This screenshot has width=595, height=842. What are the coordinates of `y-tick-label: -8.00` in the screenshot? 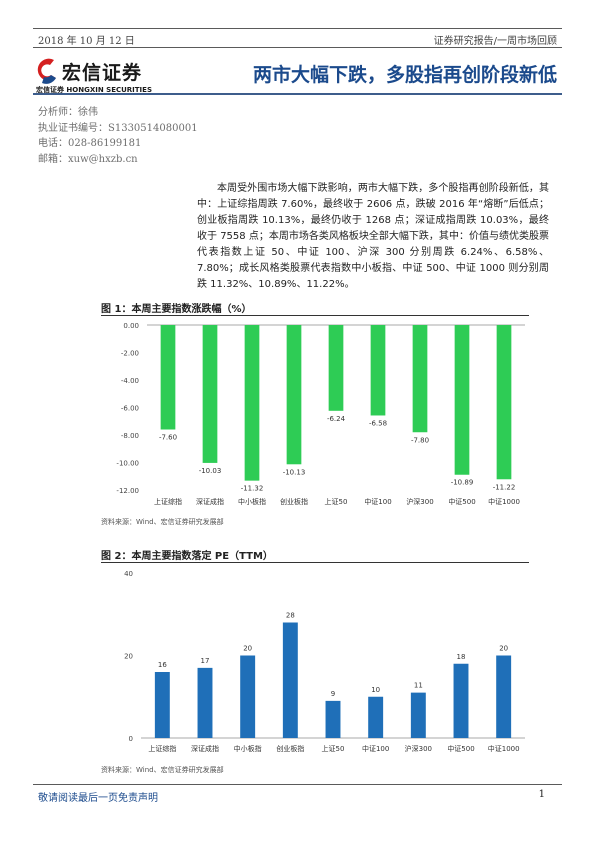 It's located at (130, 436).